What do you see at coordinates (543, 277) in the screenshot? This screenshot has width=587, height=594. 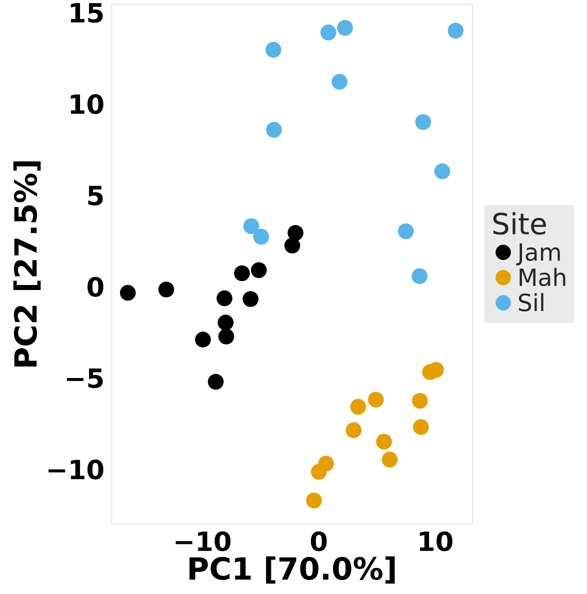 I see `legend-label: Mah` at bounding box center [543, 277].